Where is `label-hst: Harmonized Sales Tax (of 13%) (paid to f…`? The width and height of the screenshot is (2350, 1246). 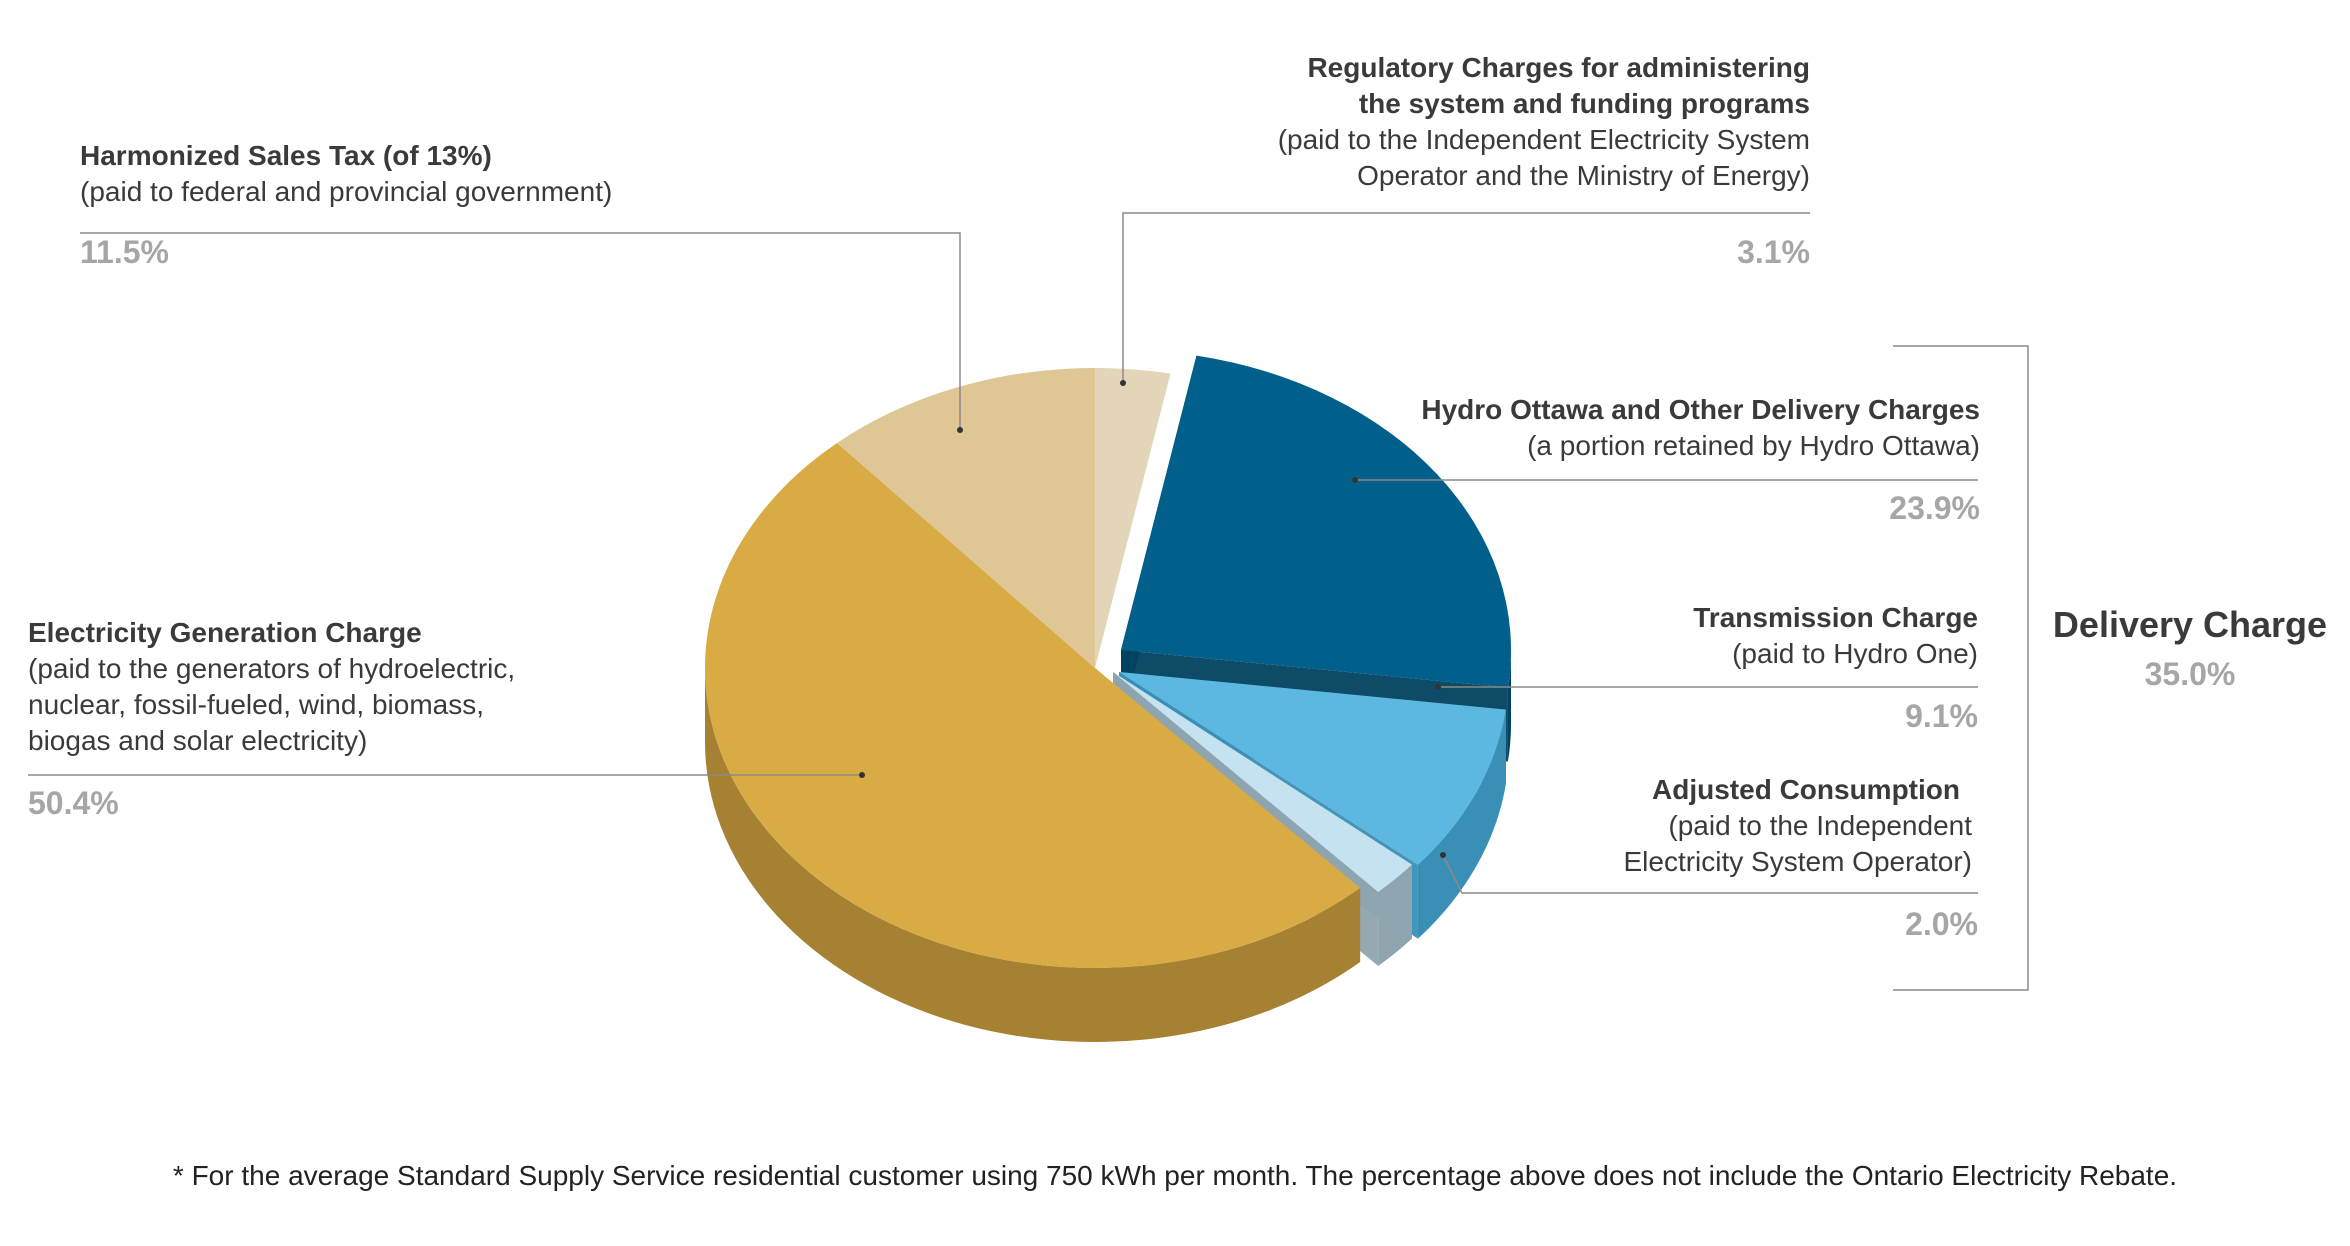
label-hst: Harmonized Sales Tax (of 13%) (paid to f… is located at coordinates (346, 204).